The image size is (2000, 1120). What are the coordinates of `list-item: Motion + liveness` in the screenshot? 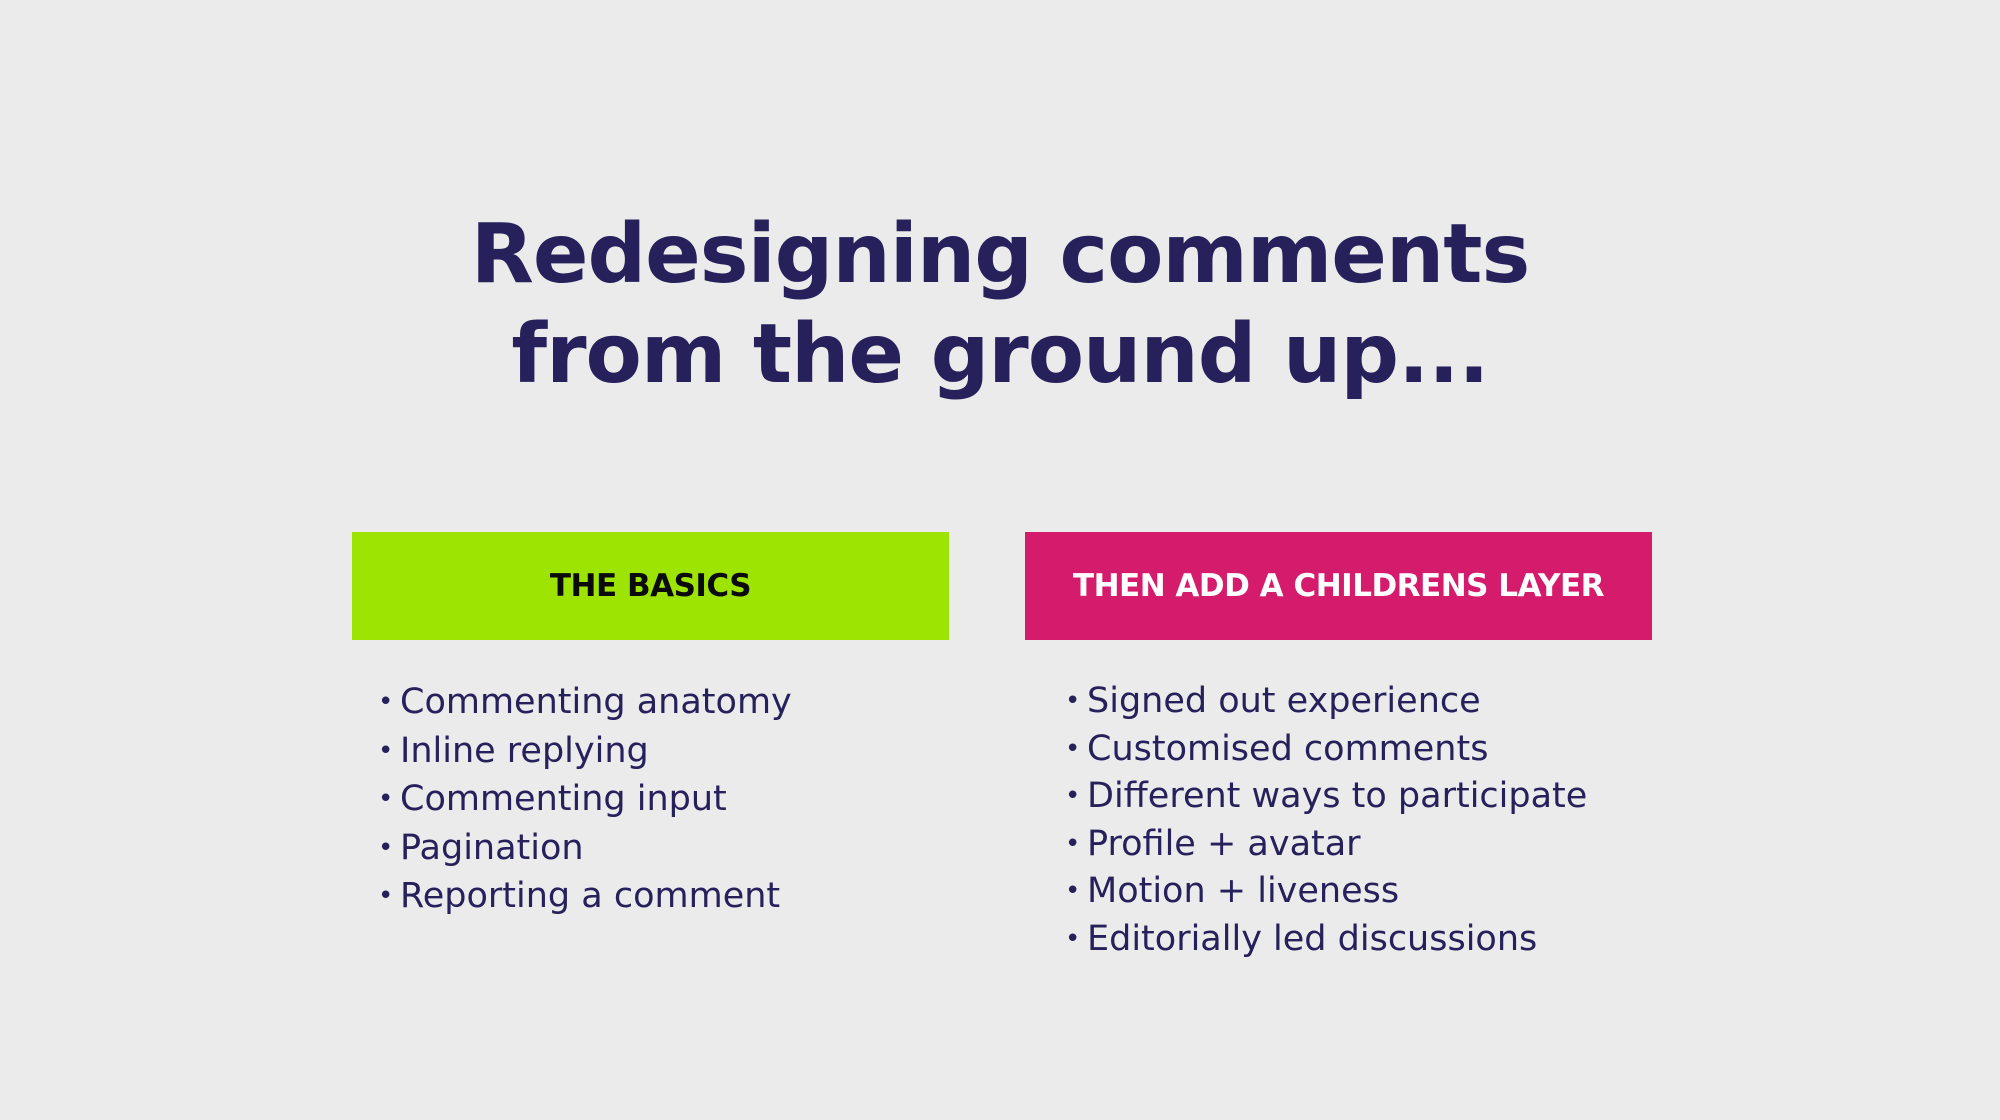 It's located at (1326, 892).